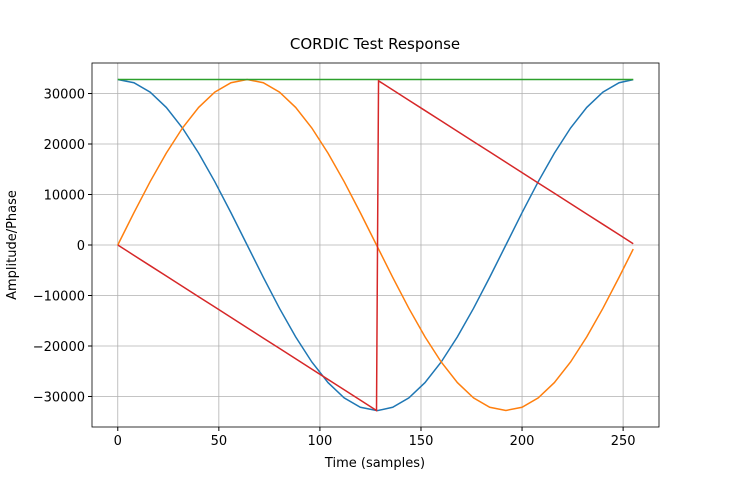  Describe the element at coordinates (219, 441) in the screenshot. I see `x-tick-label: 50` at that location.